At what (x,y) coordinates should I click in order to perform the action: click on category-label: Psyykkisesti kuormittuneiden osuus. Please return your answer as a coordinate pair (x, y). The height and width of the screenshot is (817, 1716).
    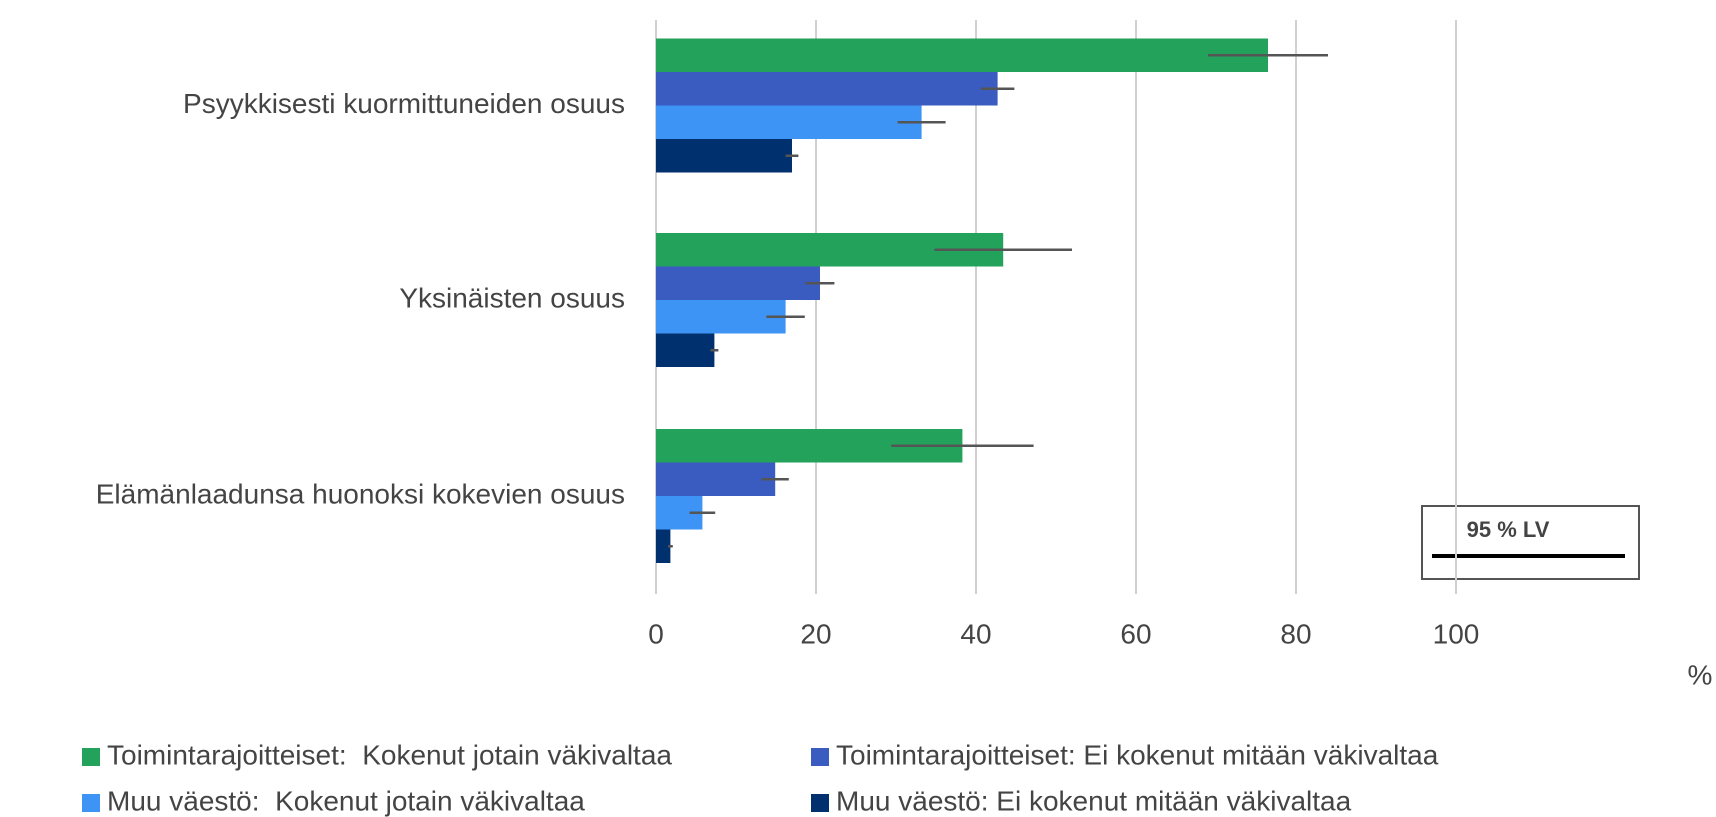
    Looking at the image, I should click on (404, 103).